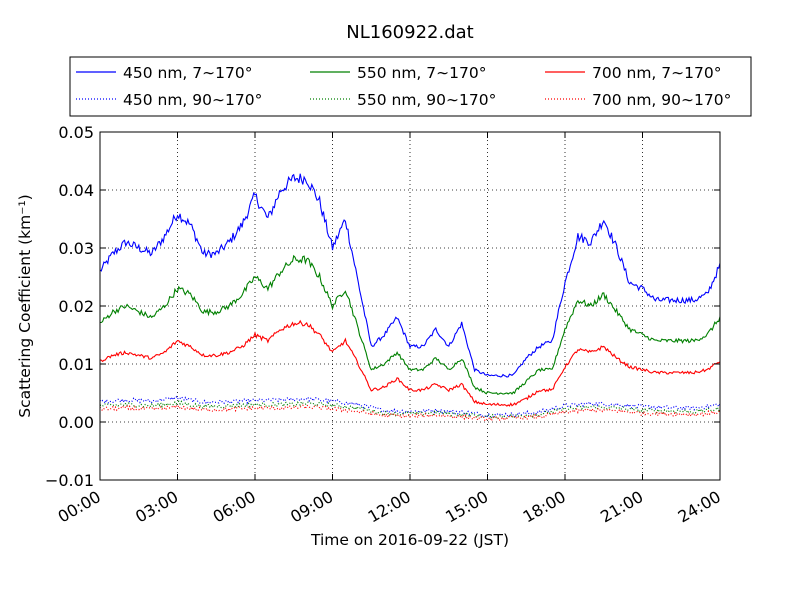  What do you see at coordinates (76, 422) in the screenshot?
I see `y-tick-label: 0.00` at bounding box center [76, 422].